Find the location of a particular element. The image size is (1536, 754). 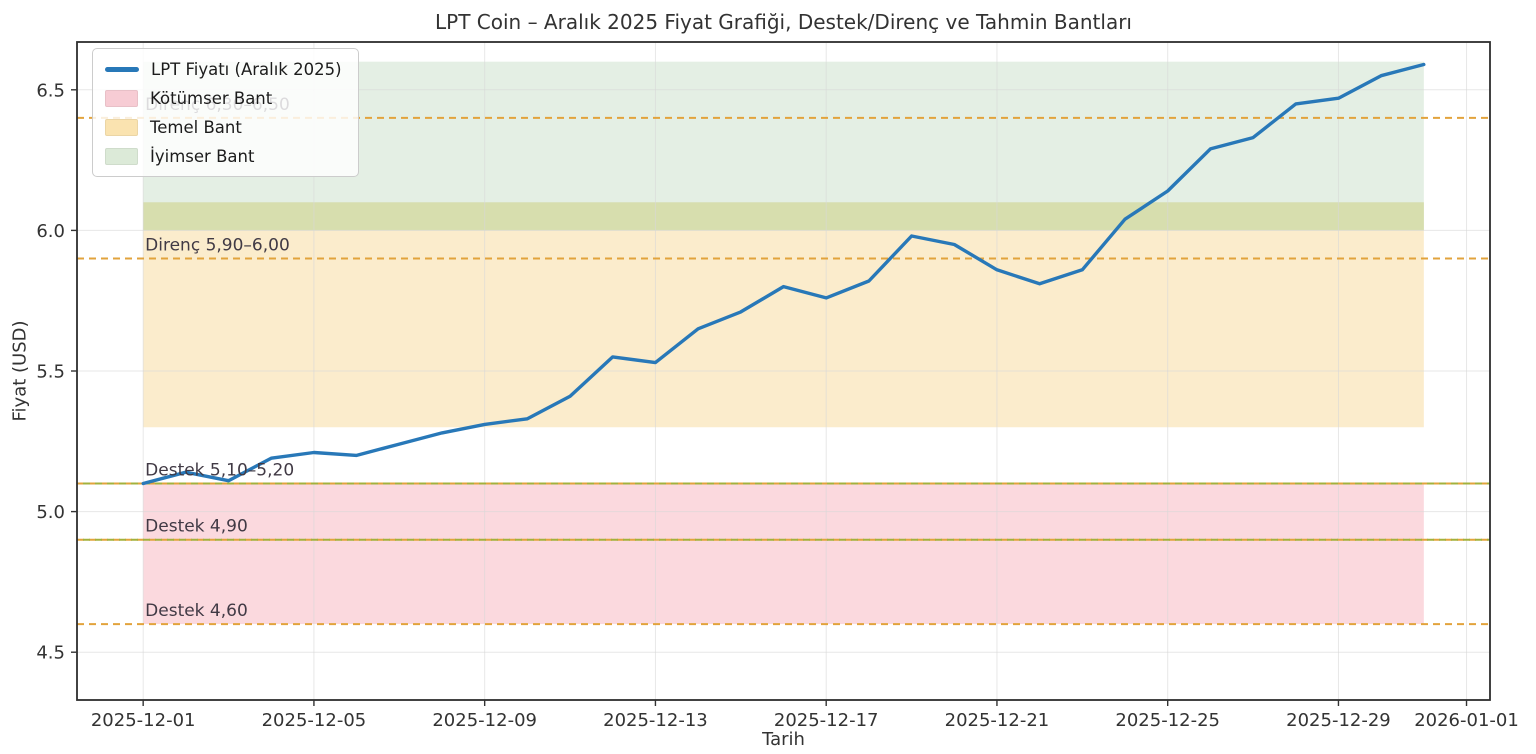

x-tick-label: 2025-12-17 is located at coordinates (826, 720).